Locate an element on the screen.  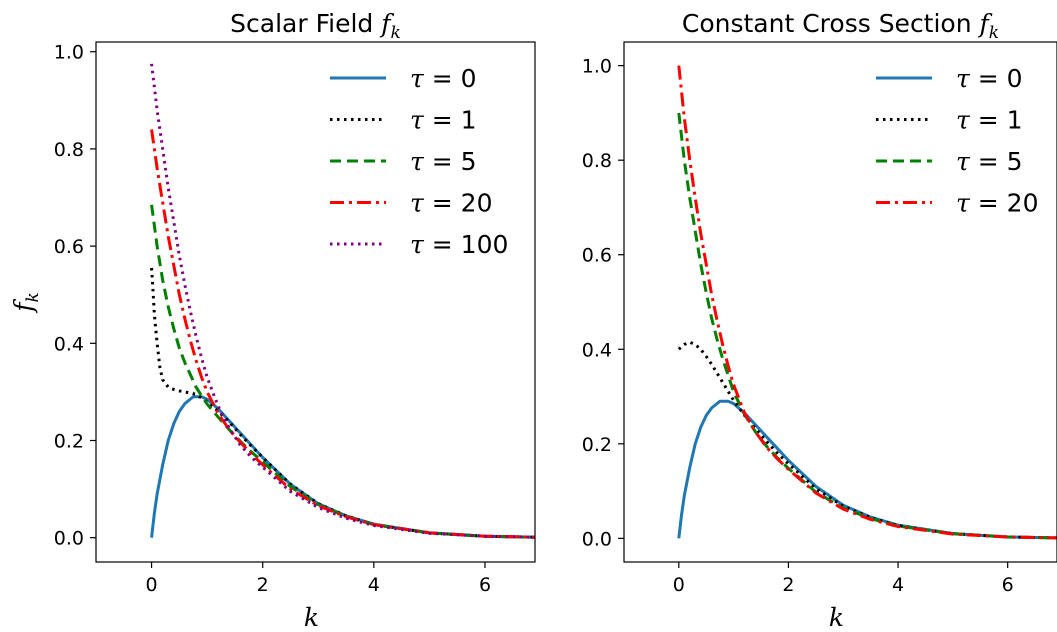
chart-title: Scalar Field fk is located at coordinates (315, 26).